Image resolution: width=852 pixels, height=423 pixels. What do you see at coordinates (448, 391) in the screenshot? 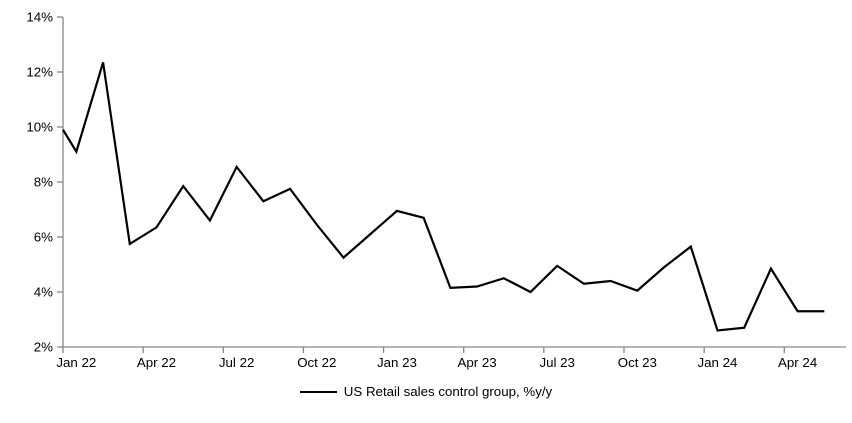
I see `legend-label: US Retail sales control group, %y/y` at bounding box center [448, 391].